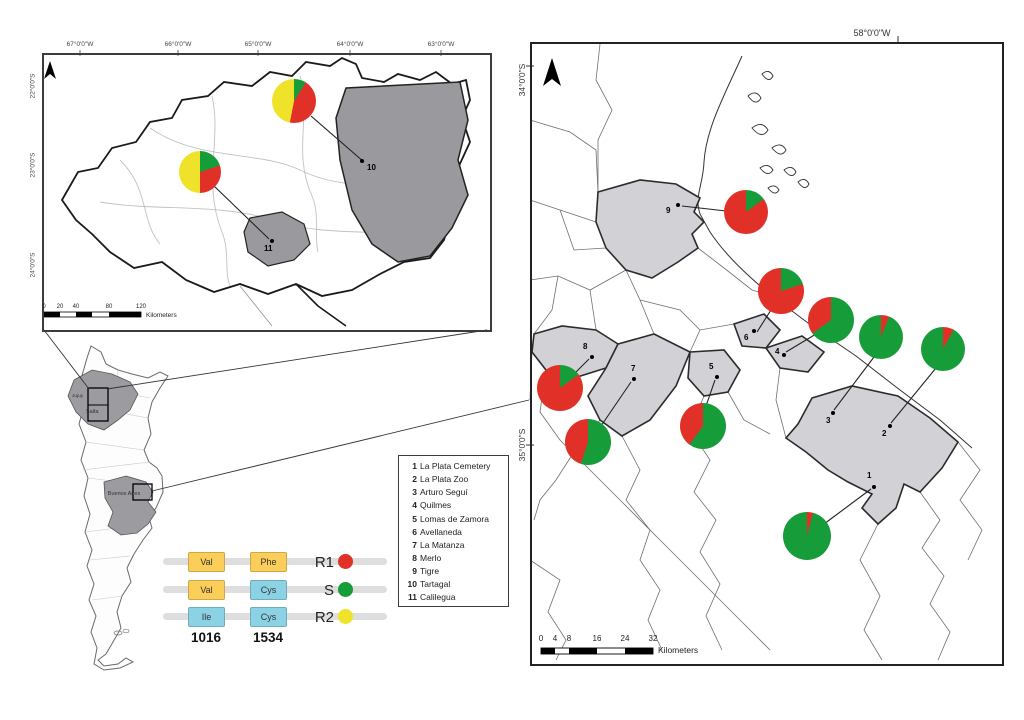 The height and width of the screenshot is (720, 1024). I want to click on legend-number: 2, so click(414, 479).